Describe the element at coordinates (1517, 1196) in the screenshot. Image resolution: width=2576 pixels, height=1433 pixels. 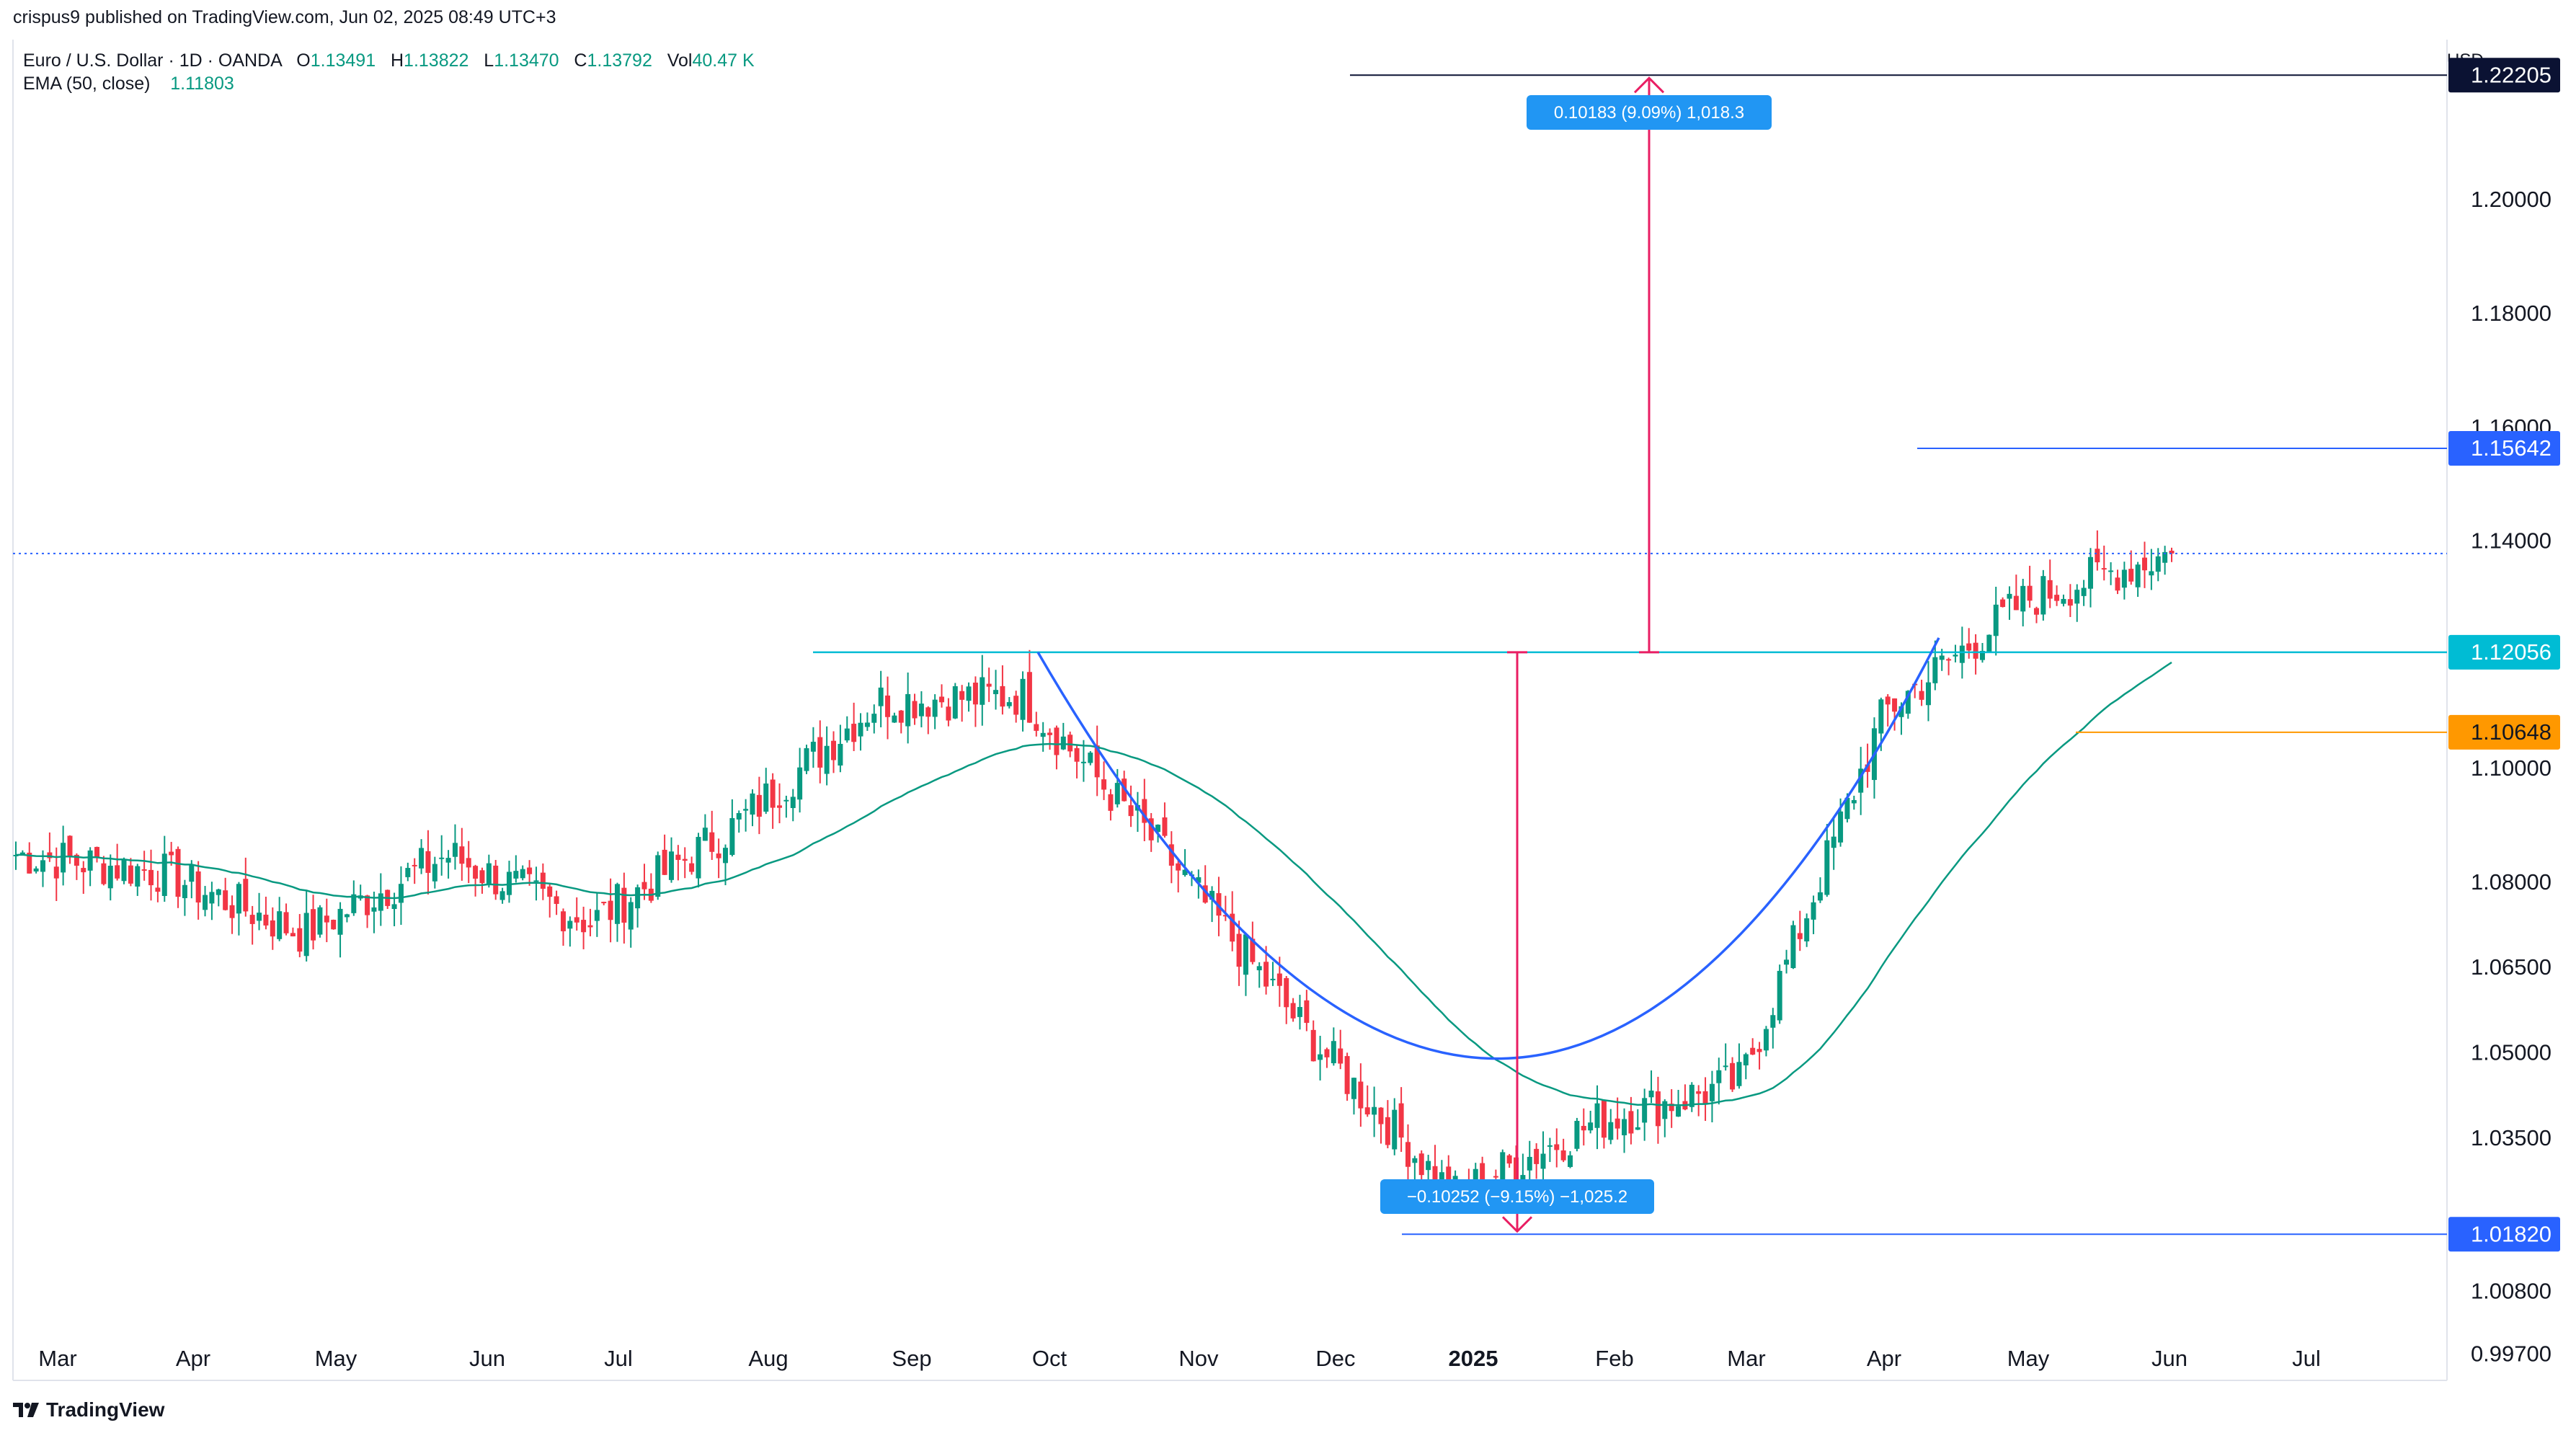
I see `depth-measure-box` at that location.